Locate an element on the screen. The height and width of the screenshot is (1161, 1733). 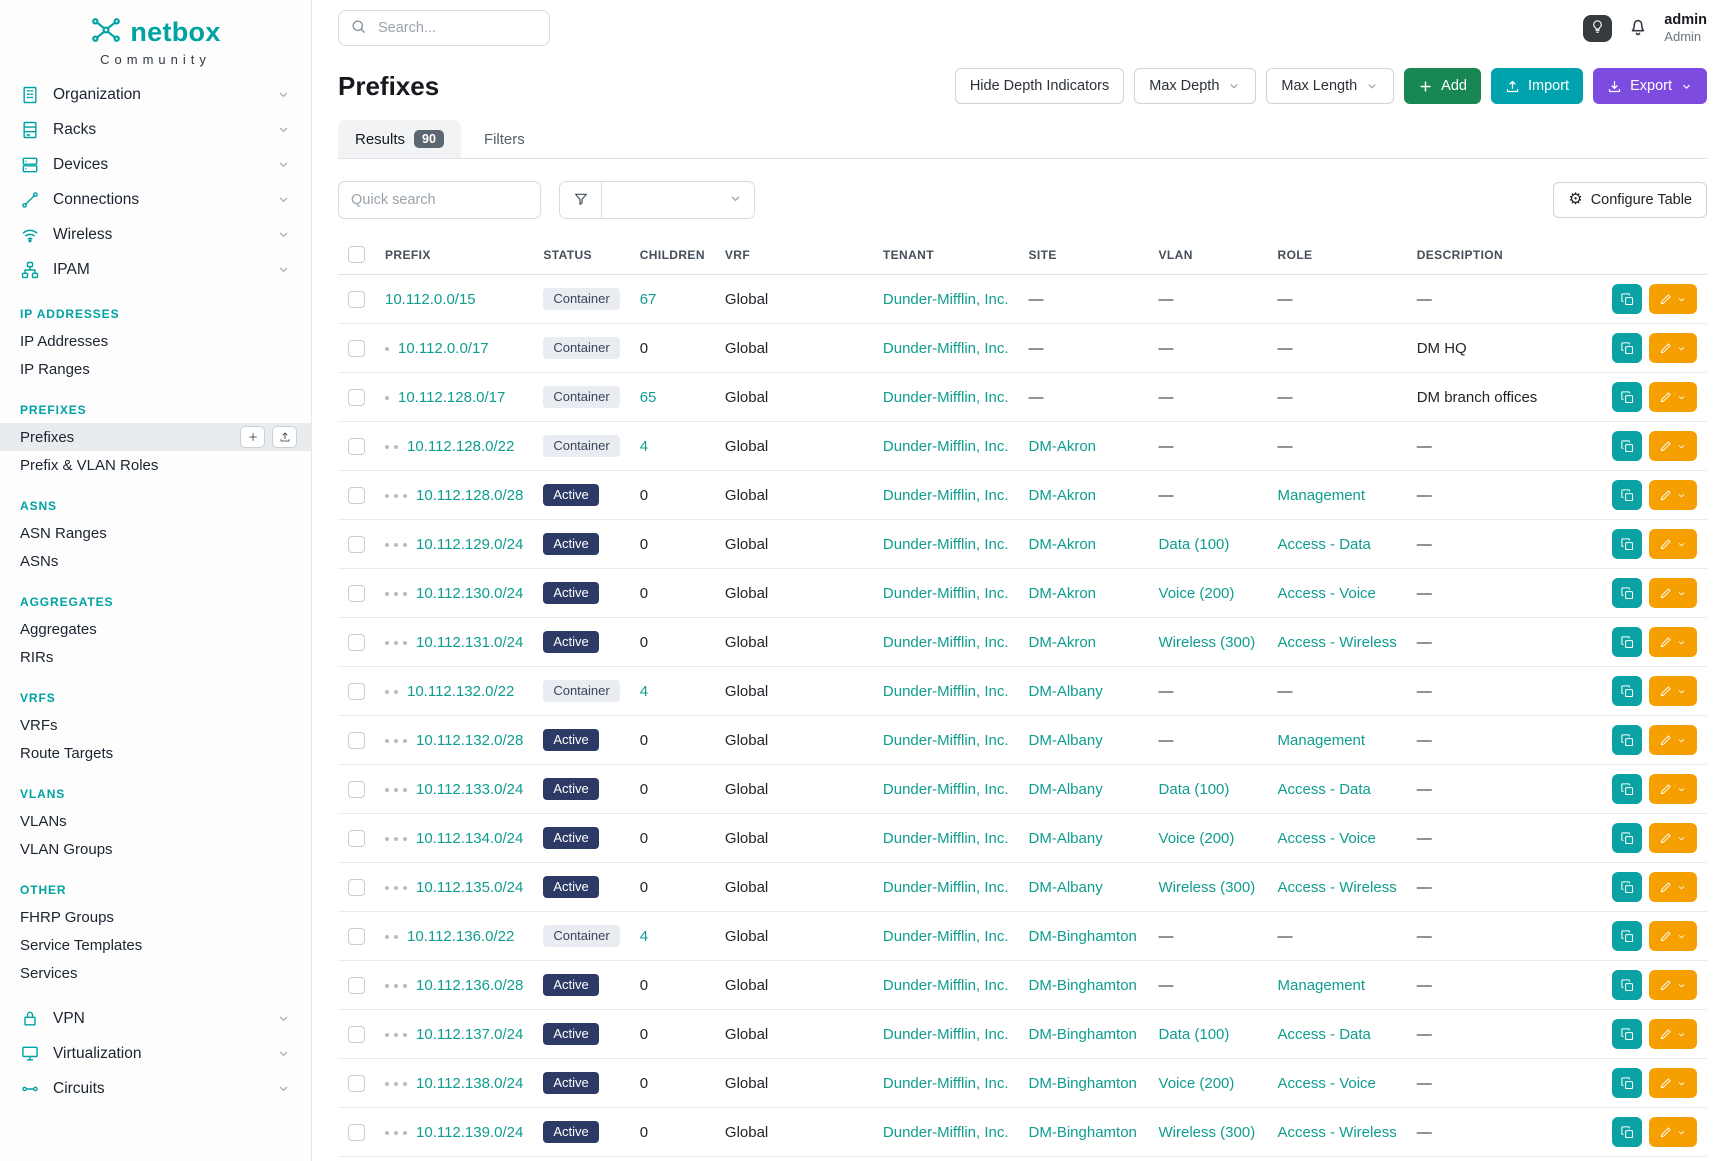
prefix-link: 10.112.136.0/22 is located at coordinates (461, 936).